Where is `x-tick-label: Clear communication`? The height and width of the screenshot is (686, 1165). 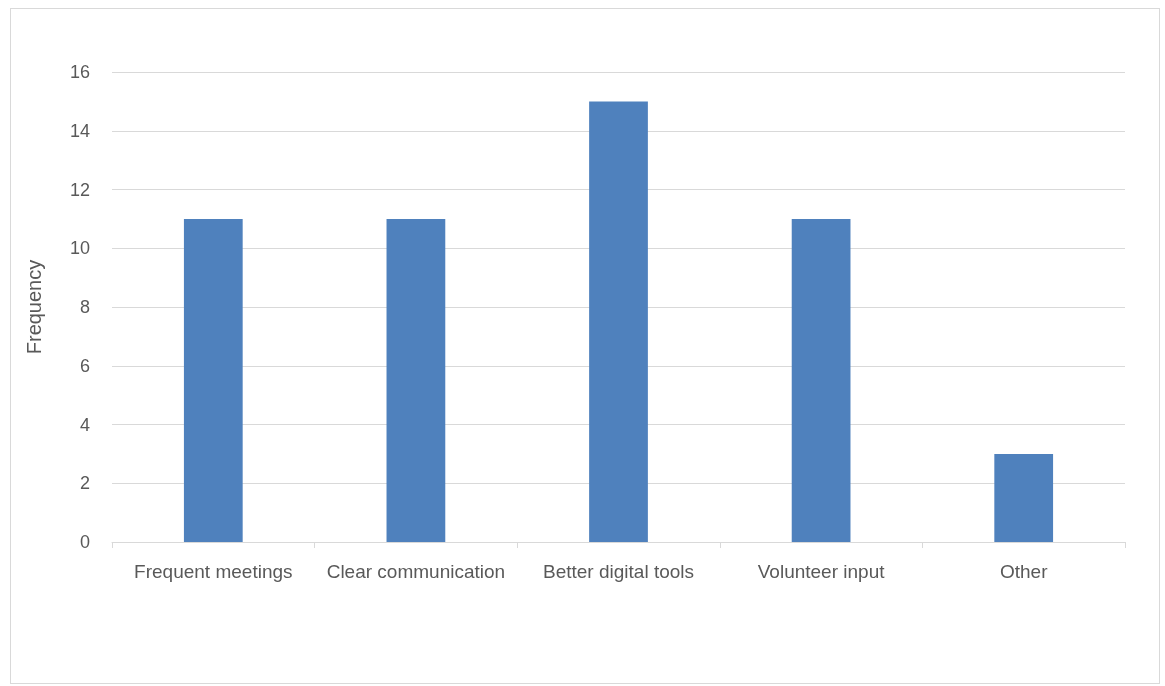 x-tick-label: Clear communication is located at coordinates (416, 571).